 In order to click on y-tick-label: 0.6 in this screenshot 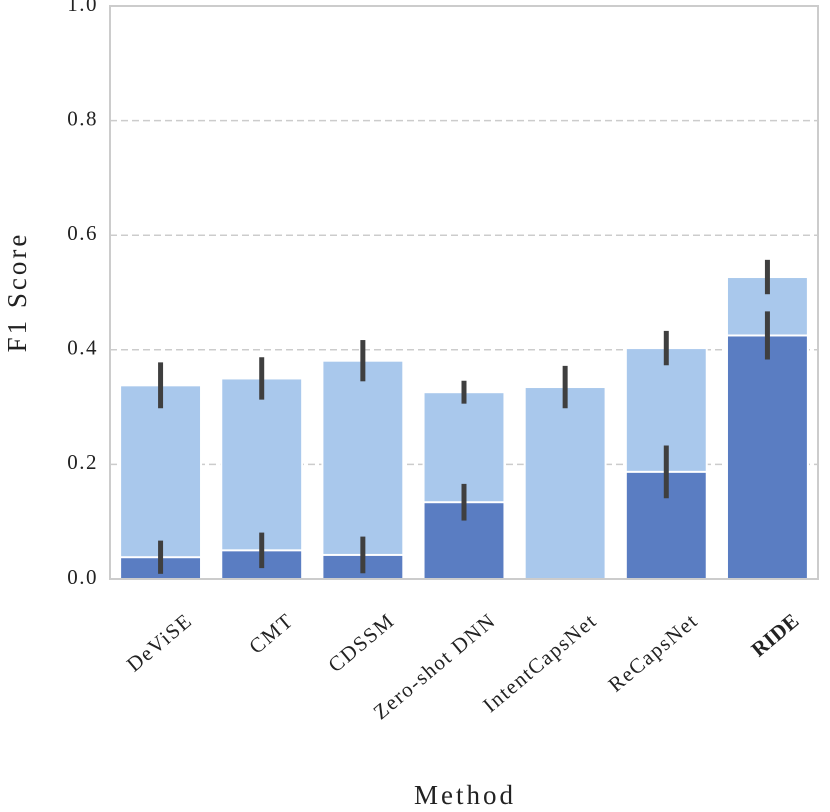, I will do `click(82, 233)`.